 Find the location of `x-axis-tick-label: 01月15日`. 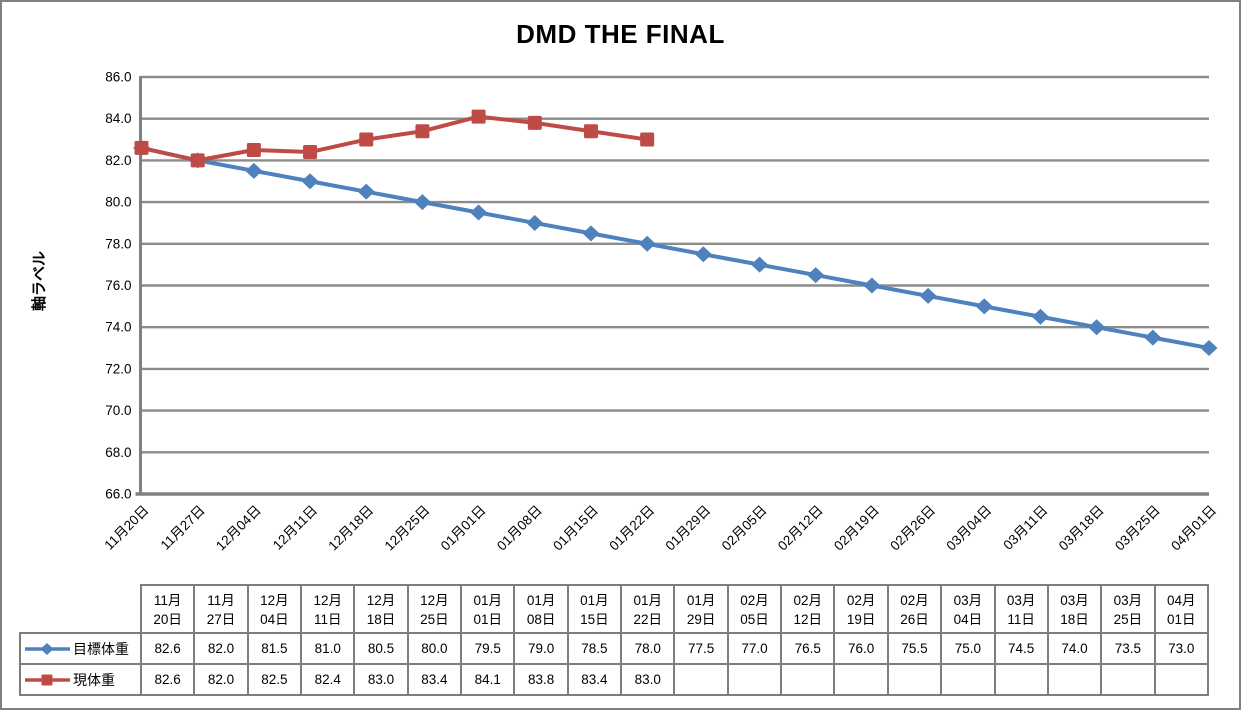

x-axis-tick-label: 01月15日 is located at coordinates (575, 528).